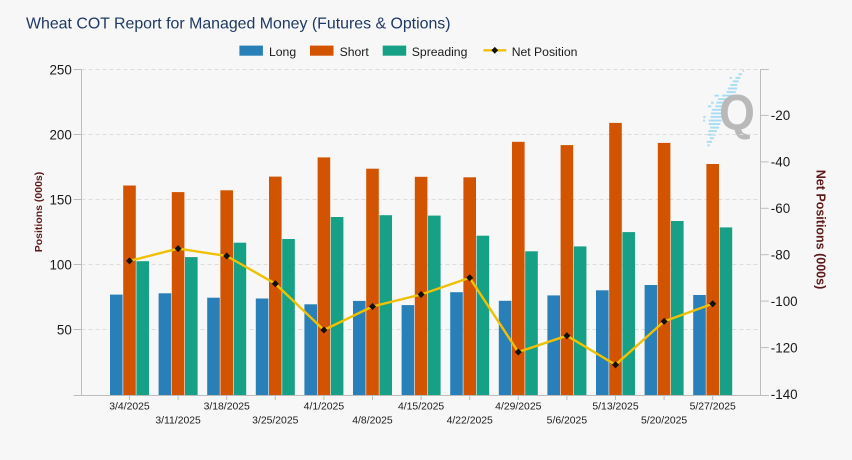 Image resolution: width=852 pixels, height=460 pixels. Describe the element at coordinates (784, 347) in the screenshot. I see `svg-text: -120` at that location.